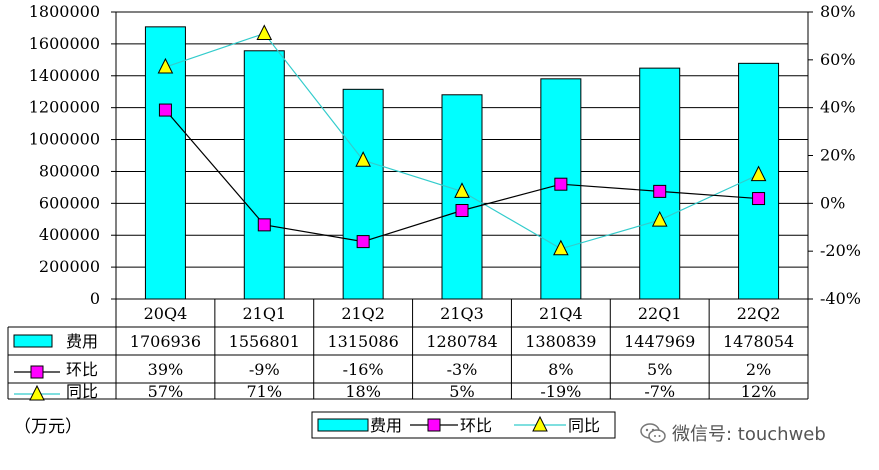  Describe the element at coordinates (476, 425) in the screenshot. I see `legend-label: 环比` at that location.